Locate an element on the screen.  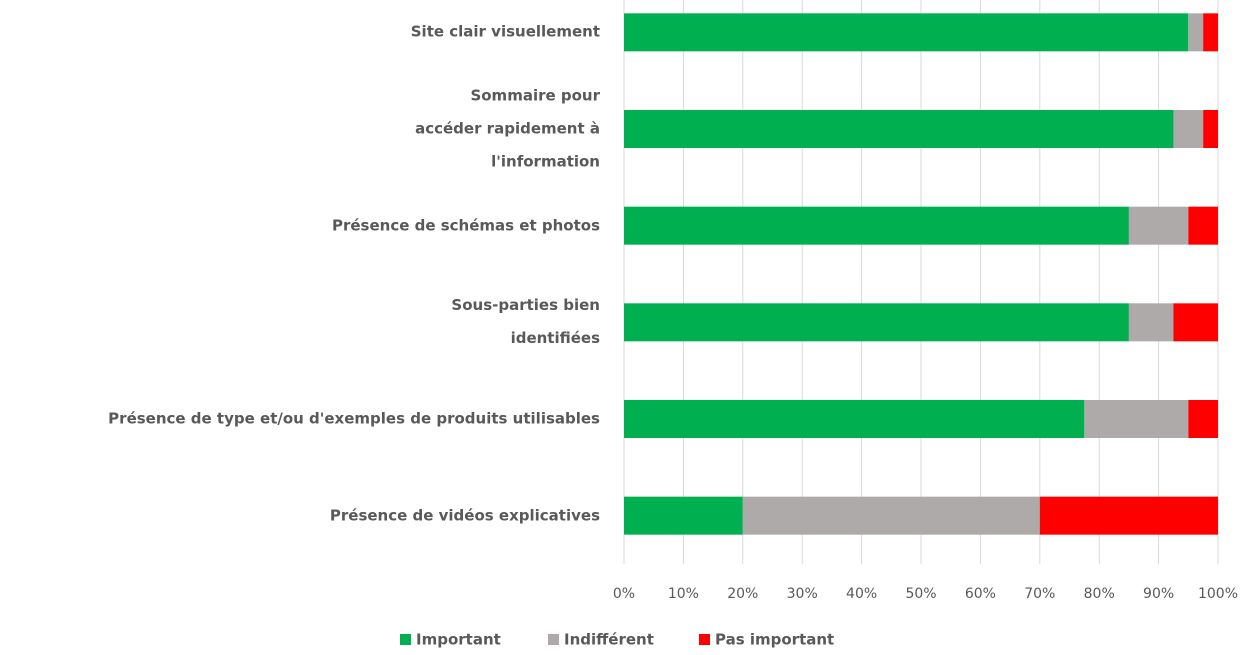
x-tick-label: 50% is located at coordinates (920, 594).